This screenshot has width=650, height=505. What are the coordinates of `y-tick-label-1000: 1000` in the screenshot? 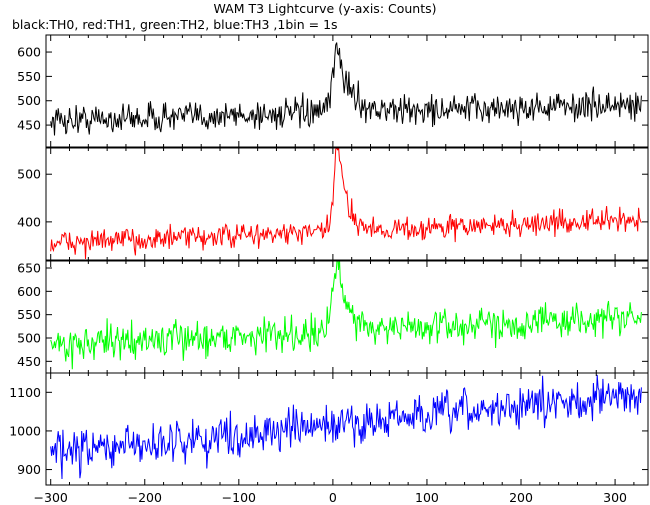 It's located at (25, 430).